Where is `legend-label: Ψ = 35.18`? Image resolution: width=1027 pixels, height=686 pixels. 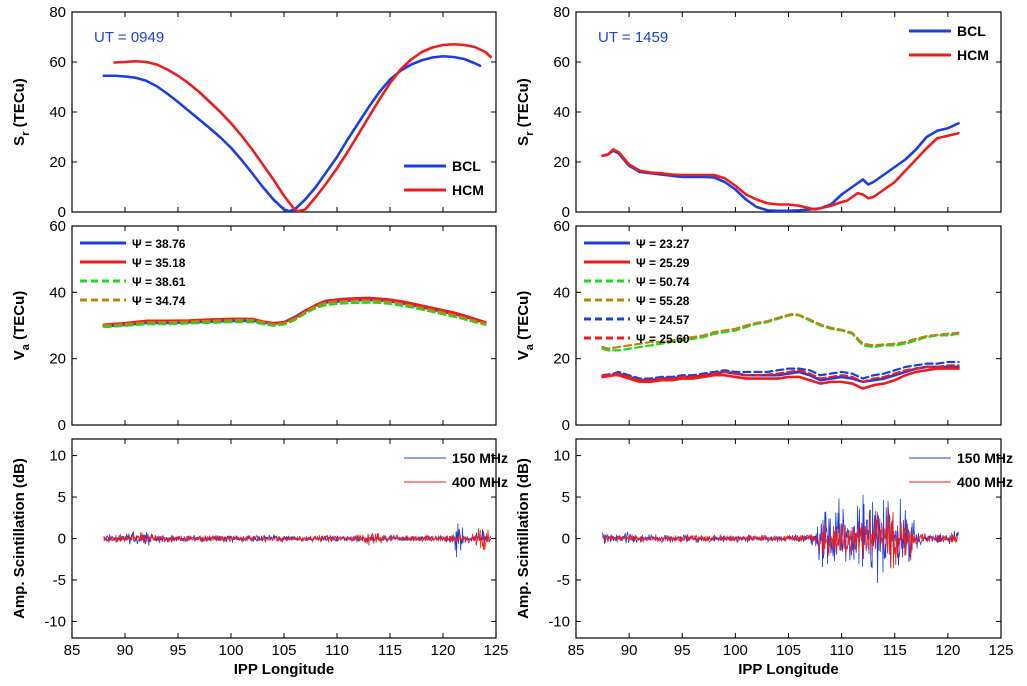 legend-label: Ψ = 35.18 is located at coordinates (159, 263).